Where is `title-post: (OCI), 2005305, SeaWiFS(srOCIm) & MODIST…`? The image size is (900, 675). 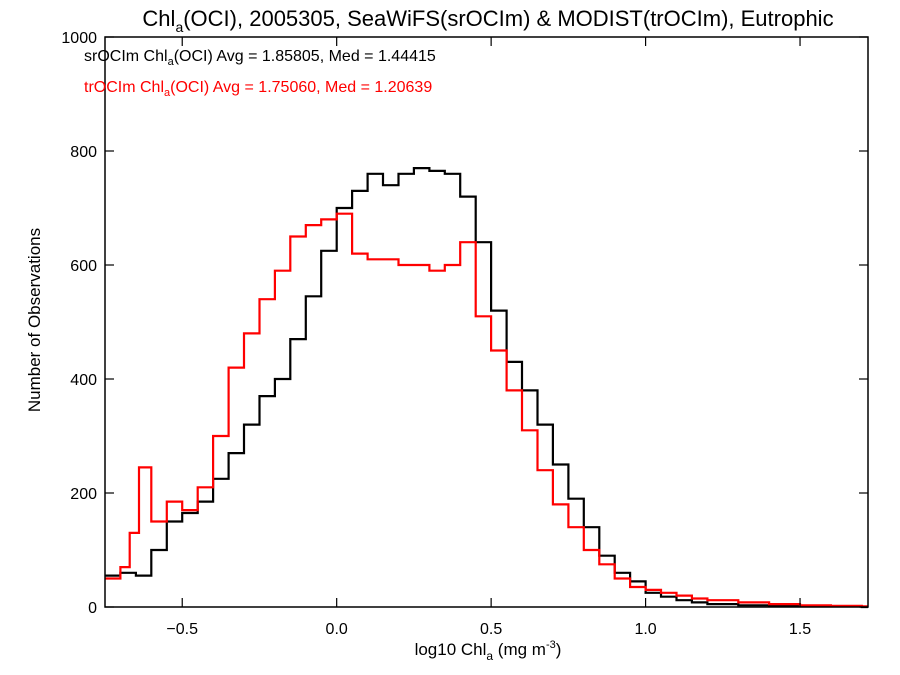 title-post: (OCI), 2005305, SeaWiFS(srOCIm) & MODIST… is located at coordinates (508, 18).